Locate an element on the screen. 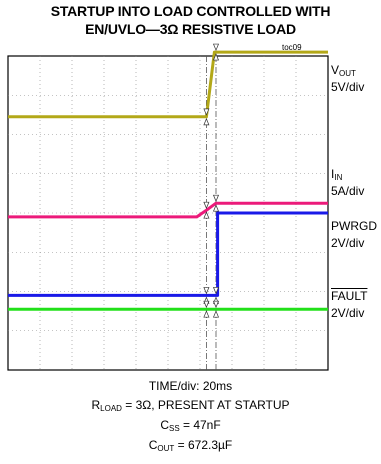  vout-label: VOUT is located at coordinates (343, 70).